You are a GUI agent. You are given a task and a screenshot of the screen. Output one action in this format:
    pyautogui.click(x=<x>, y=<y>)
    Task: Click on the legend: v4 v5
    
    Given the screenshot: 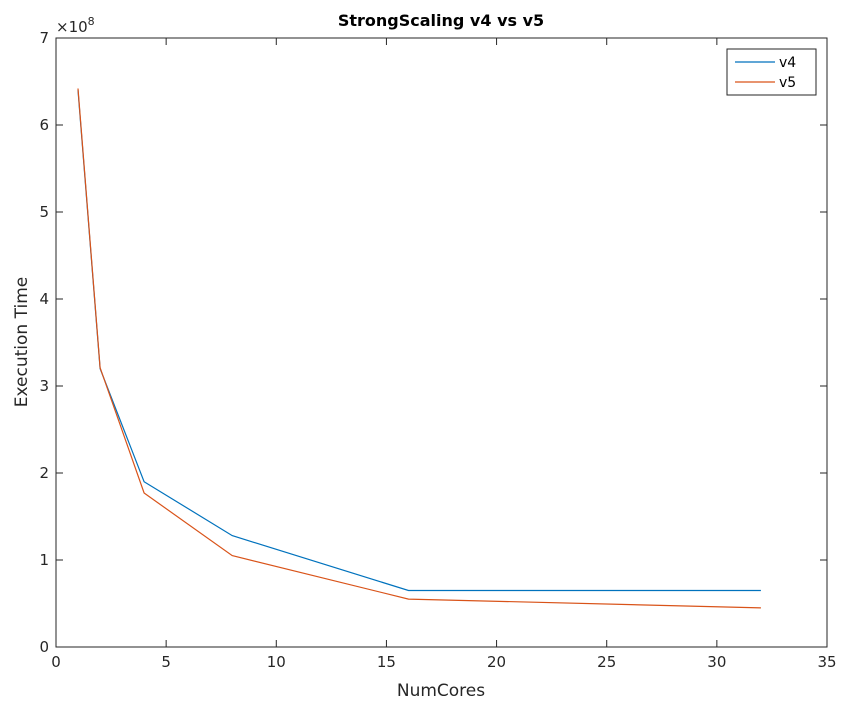 What is the action you would take?
    pyautogui.click(x=771, y=72)
    